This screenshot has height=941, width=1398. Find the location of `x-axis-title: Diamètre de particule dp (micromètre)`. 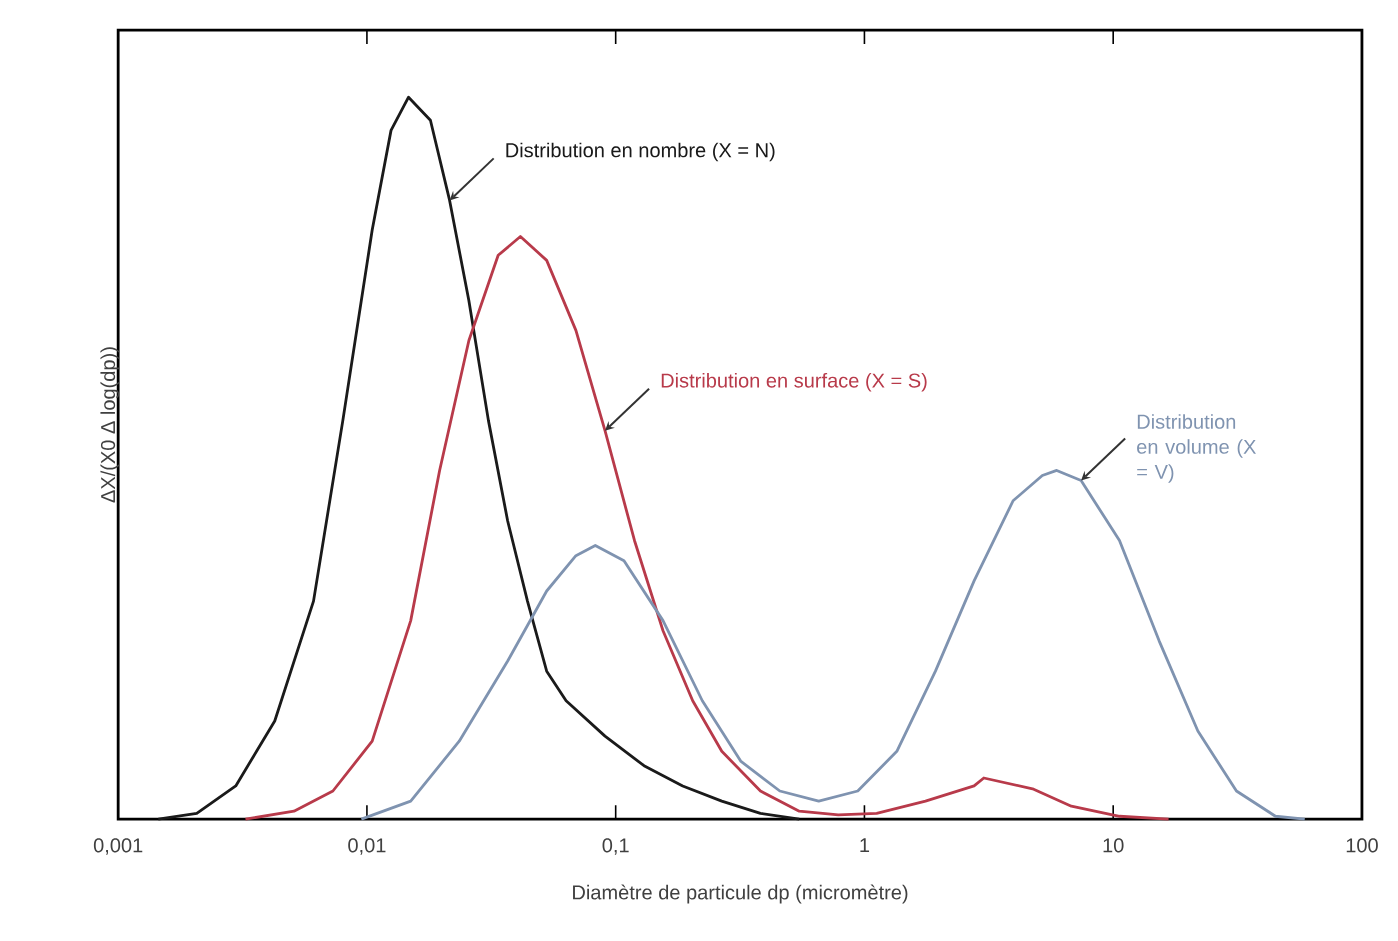

x-axis-title: Diamètre de particule dp (micromètre) is located at coordinates (740, 894).